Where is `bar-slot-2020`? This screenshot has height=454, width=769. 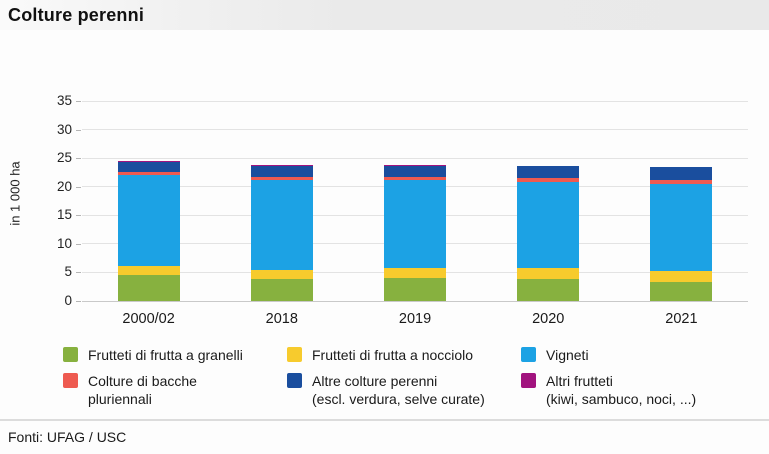 bar-slot-2020 is located at coordinates (548, 201).